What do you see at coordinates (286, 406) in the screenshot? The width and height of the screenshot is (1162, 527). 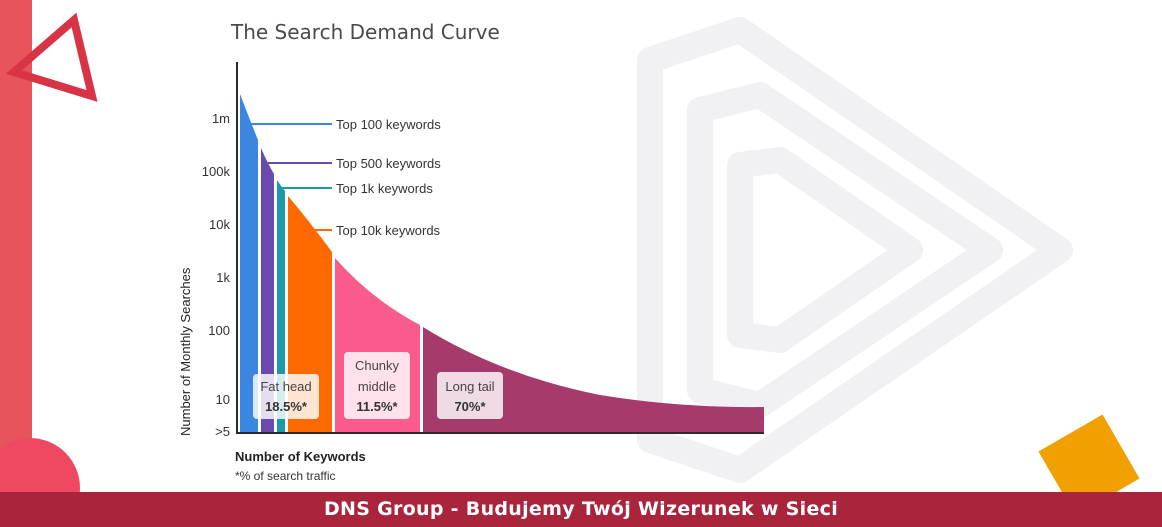 I see `fat-head-share: 18.5%*` at bounding box center [286, 406].